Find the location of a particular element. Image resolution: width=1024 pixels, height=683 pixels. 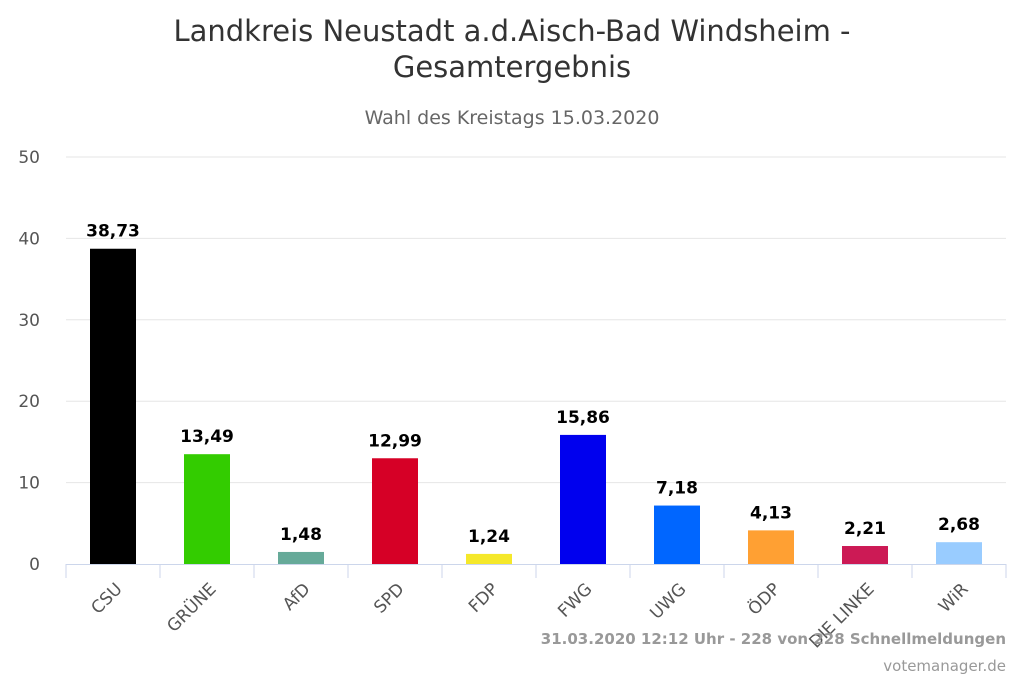

bar-grüne is located at coordinates (207, 509).